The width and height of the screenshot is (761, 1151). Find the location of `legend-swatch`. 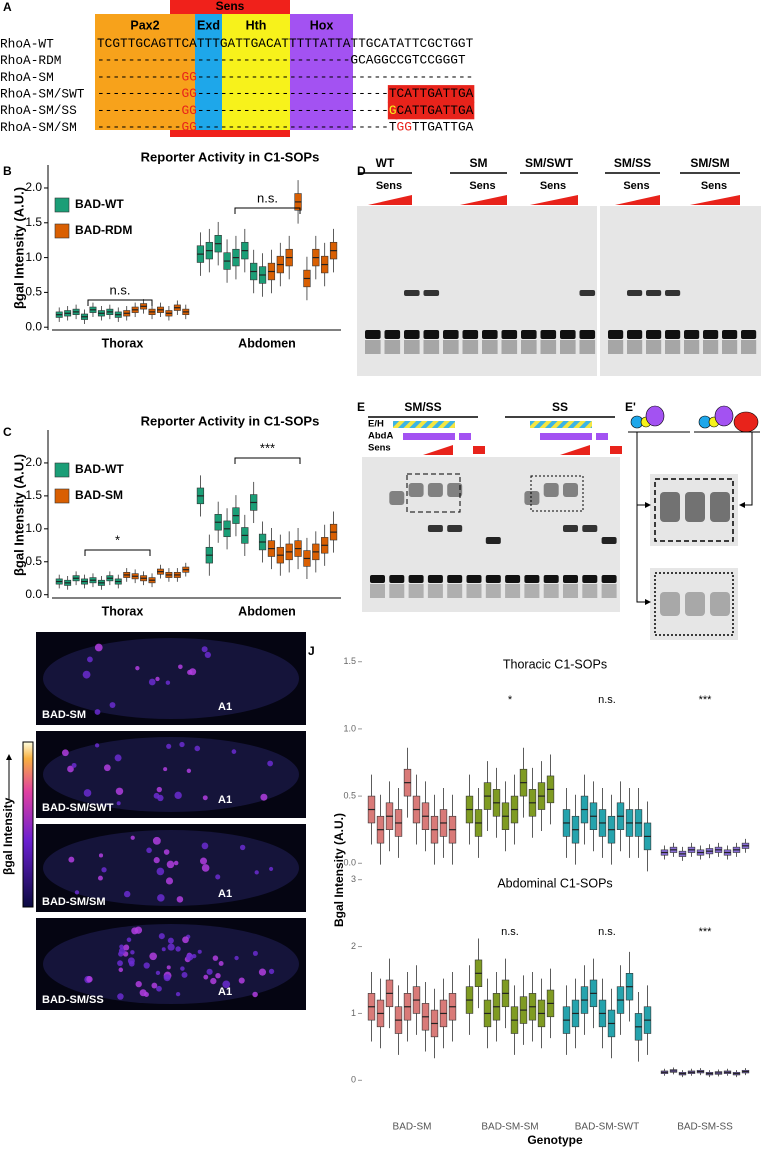

legend-swatch is located at coordinates (62, 205).